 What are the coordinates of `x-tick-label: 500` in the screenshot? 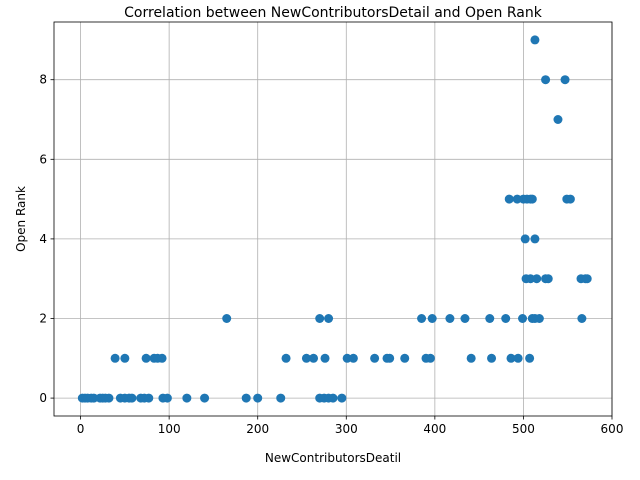 It's located at (523, 429).